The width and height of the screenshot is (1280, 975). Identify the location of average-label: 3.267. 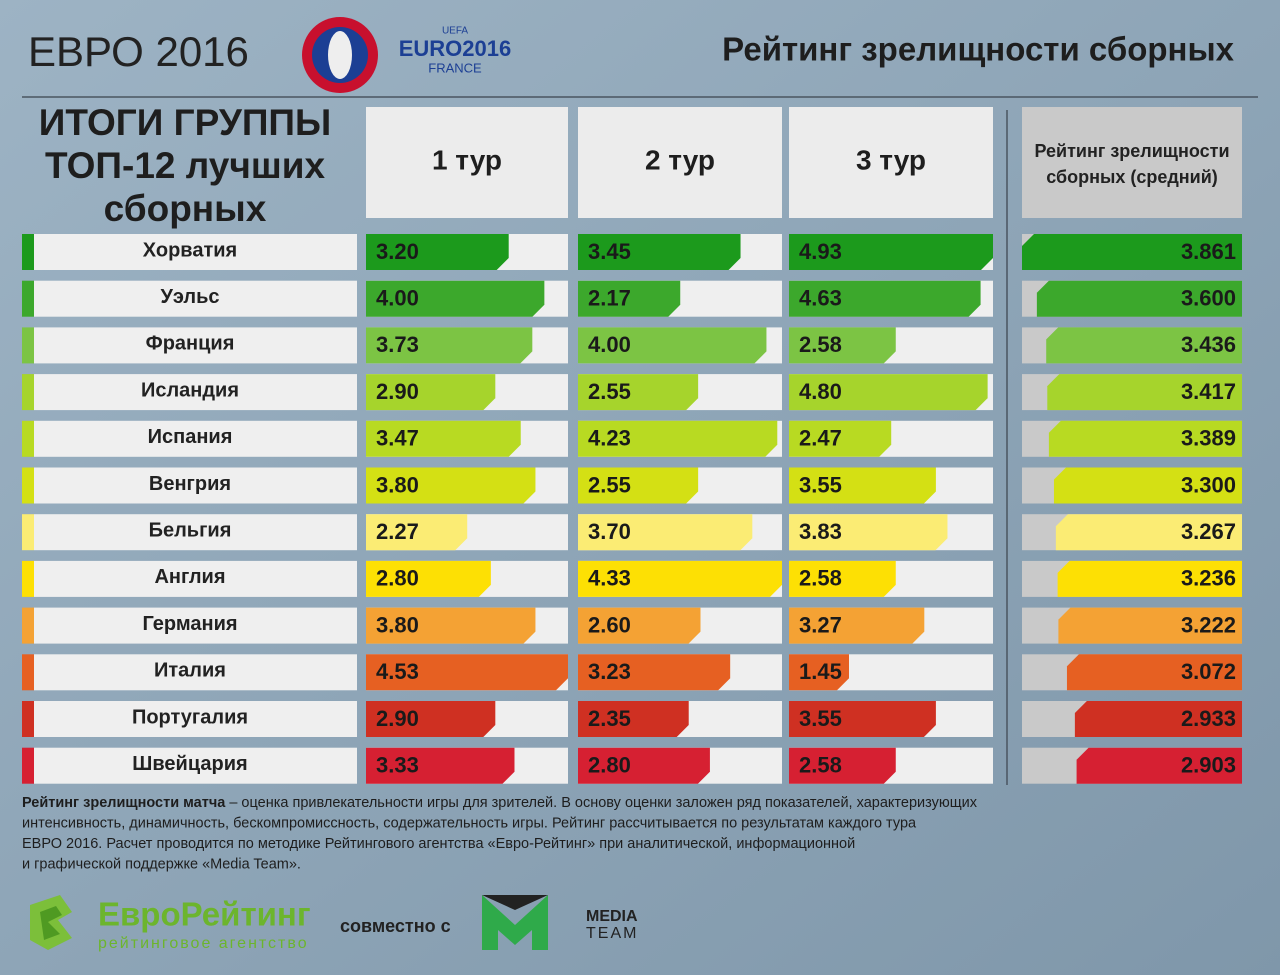
(1208, 531).